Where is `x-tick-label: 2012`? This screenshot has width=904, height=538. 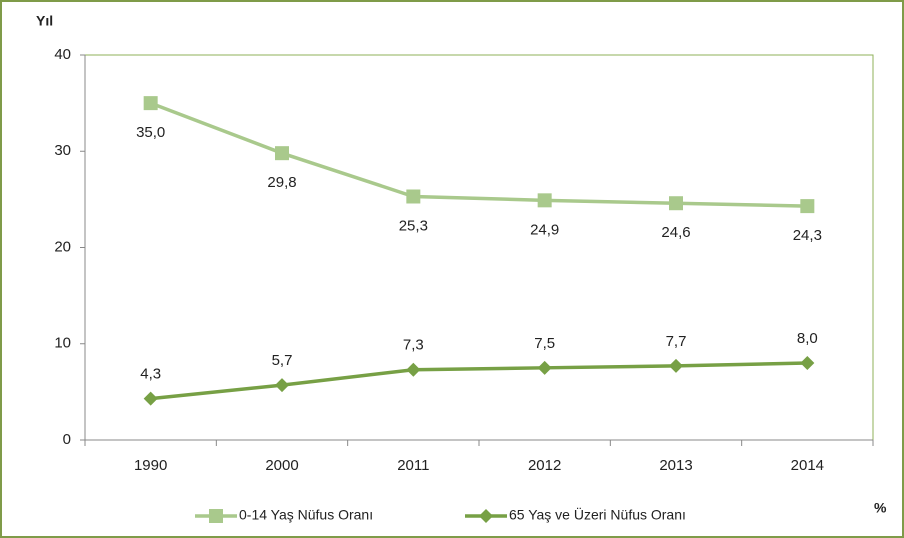
x-tick-label: 2012 is located at coordinates (544, 465).